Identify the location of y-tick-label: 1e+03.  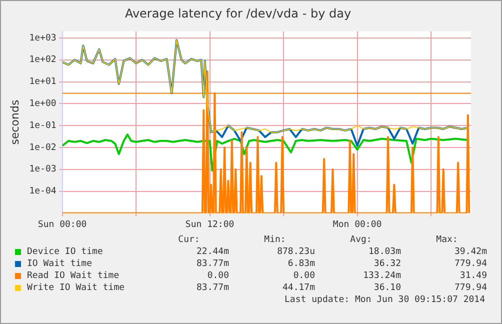
(42, 38).